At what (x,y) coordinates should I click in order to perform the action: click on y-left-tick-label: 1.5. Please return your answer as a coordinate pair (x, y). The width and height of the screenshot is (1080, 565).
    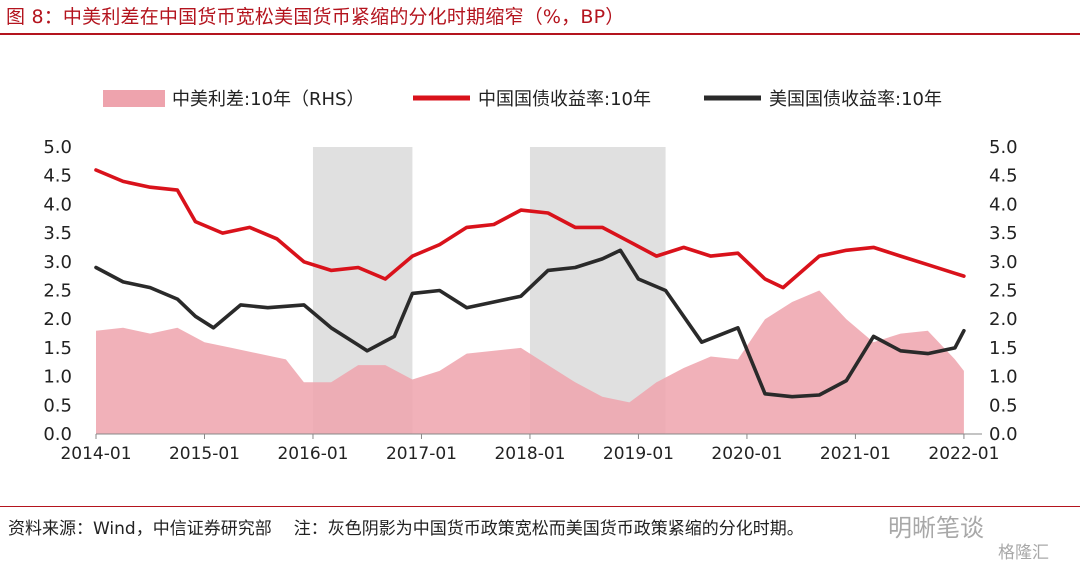
    Looking at the image, I should click on (57, 348).